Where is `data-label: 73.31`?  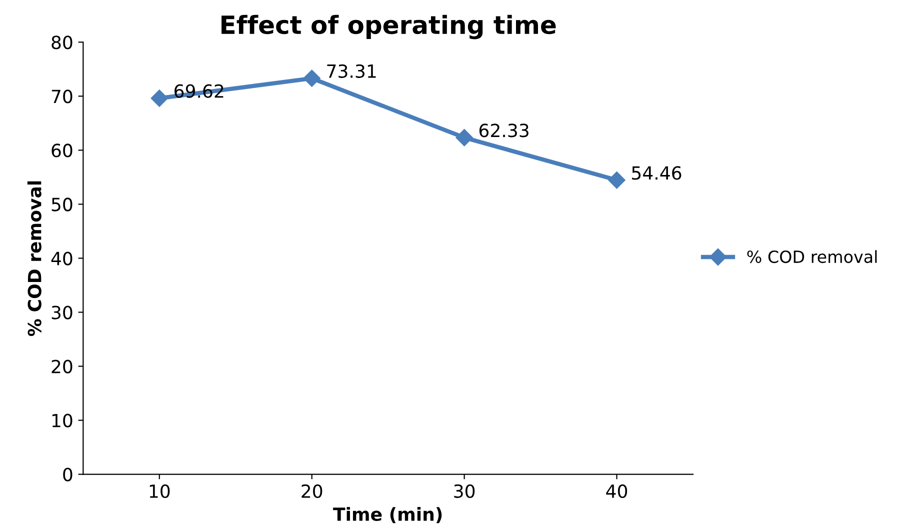
data-label: 73.31 is located at coordinates (351, 71).